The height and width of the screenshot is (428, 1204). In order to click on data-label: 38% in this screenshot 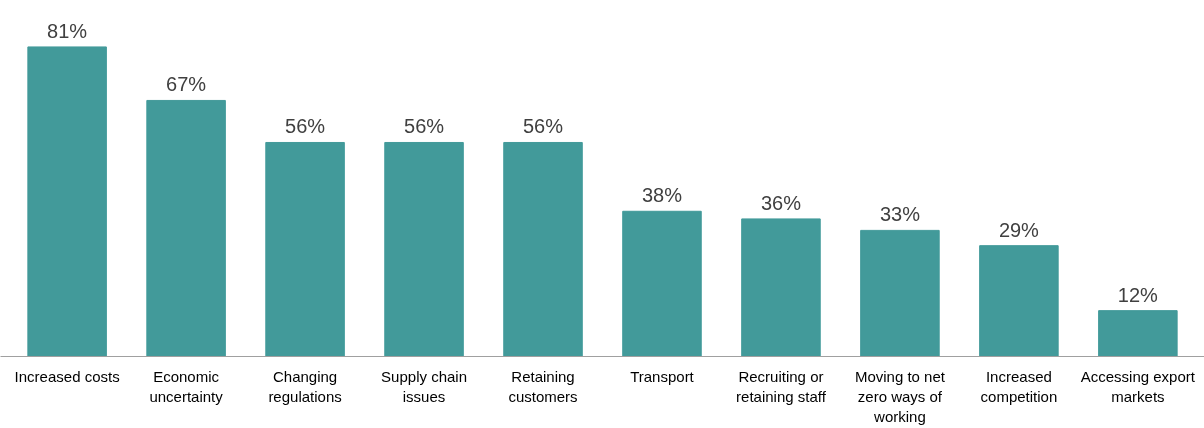, I will do `click(662, 195)`.